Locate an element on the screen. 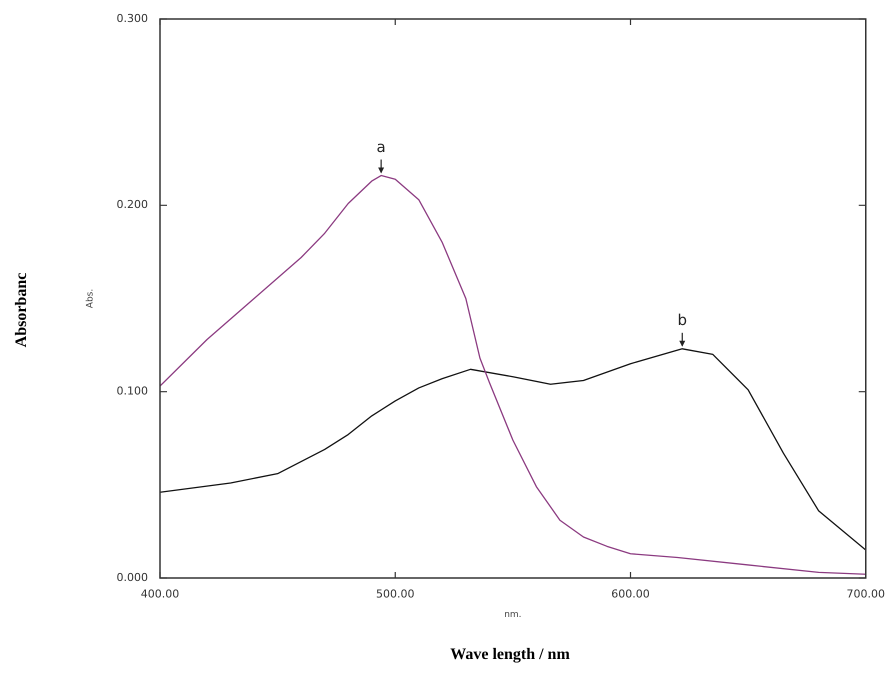 This screenshot has height=677, width=887. x-tick-label: 400.00 is located at coordinates (160, 593).